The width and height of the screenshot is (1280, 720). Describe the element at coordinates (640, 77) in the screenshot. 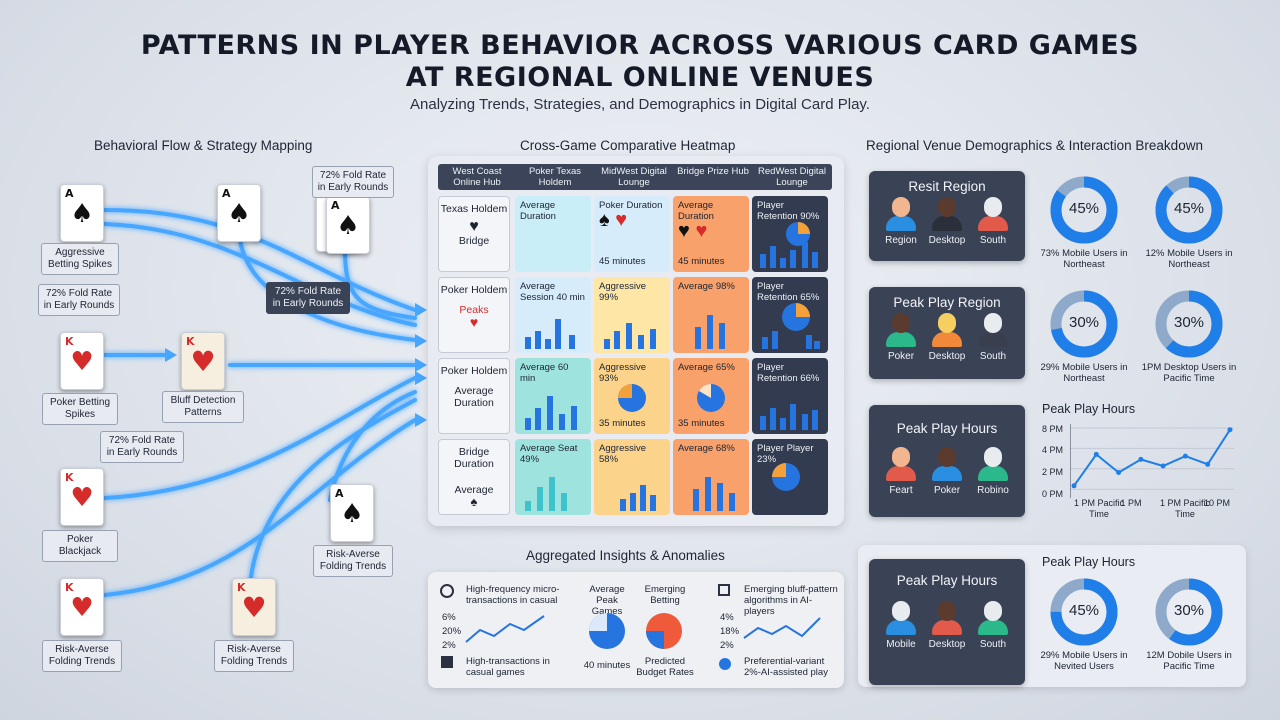

I see `title-line-2: AT REGIONAL ONLINE VENUES` at that location.